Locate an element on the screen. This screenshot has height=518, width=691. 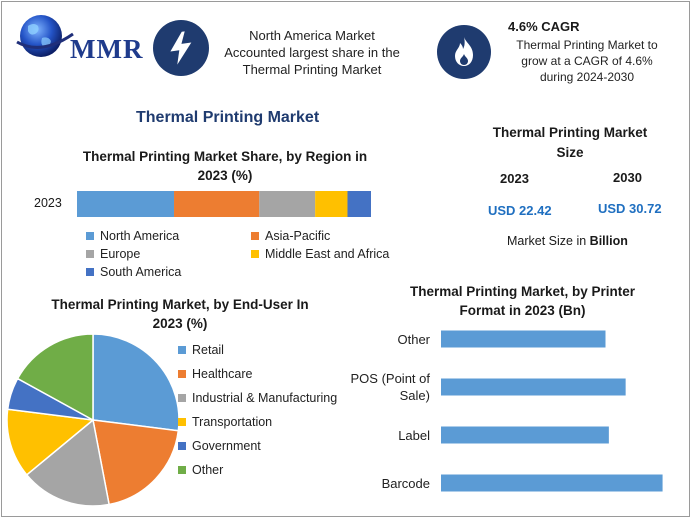
format-category-label-barcode: Barcode is located at coordinates (380, 483).